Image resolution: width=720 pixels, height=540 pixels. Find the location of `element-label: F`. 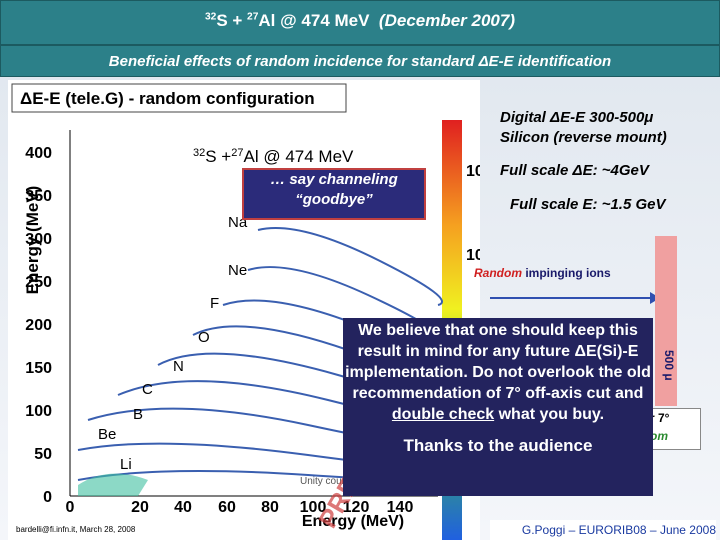

element-label: F is located at coordinates (214, 303).